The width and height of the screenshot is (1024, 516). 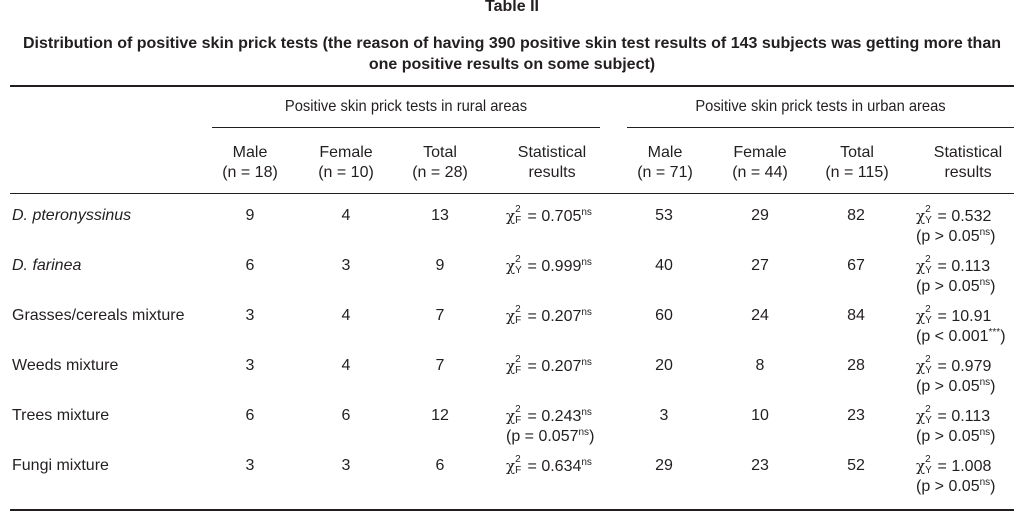 What do you see at coordinates (250, 172) in the screenshot?
I see `col-header-n: (n = 18)` at bounding box center [250, 172].